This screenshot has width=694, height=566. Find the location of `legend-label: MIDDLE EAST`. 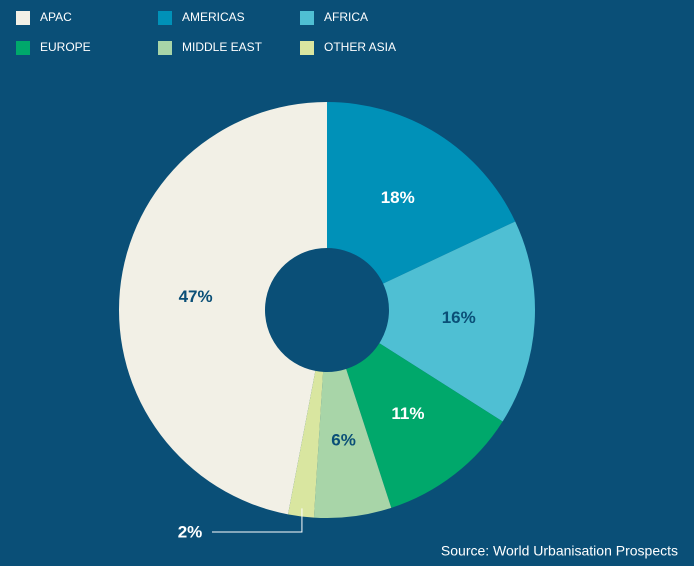

legend-label: MIDDLE EAST is located at coordinates (222, 47).